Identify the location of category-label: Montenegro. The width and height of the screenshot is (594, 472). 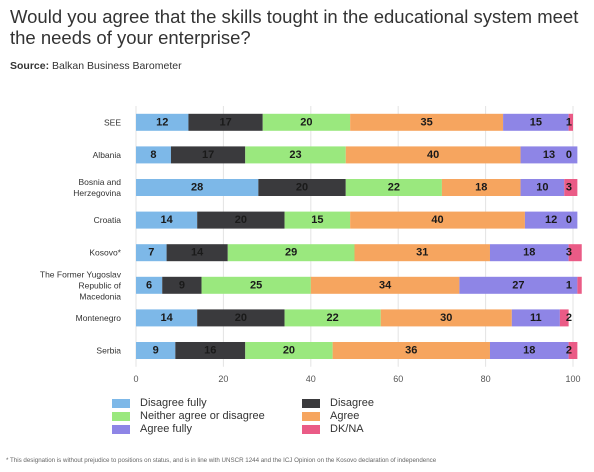
(99, 318).